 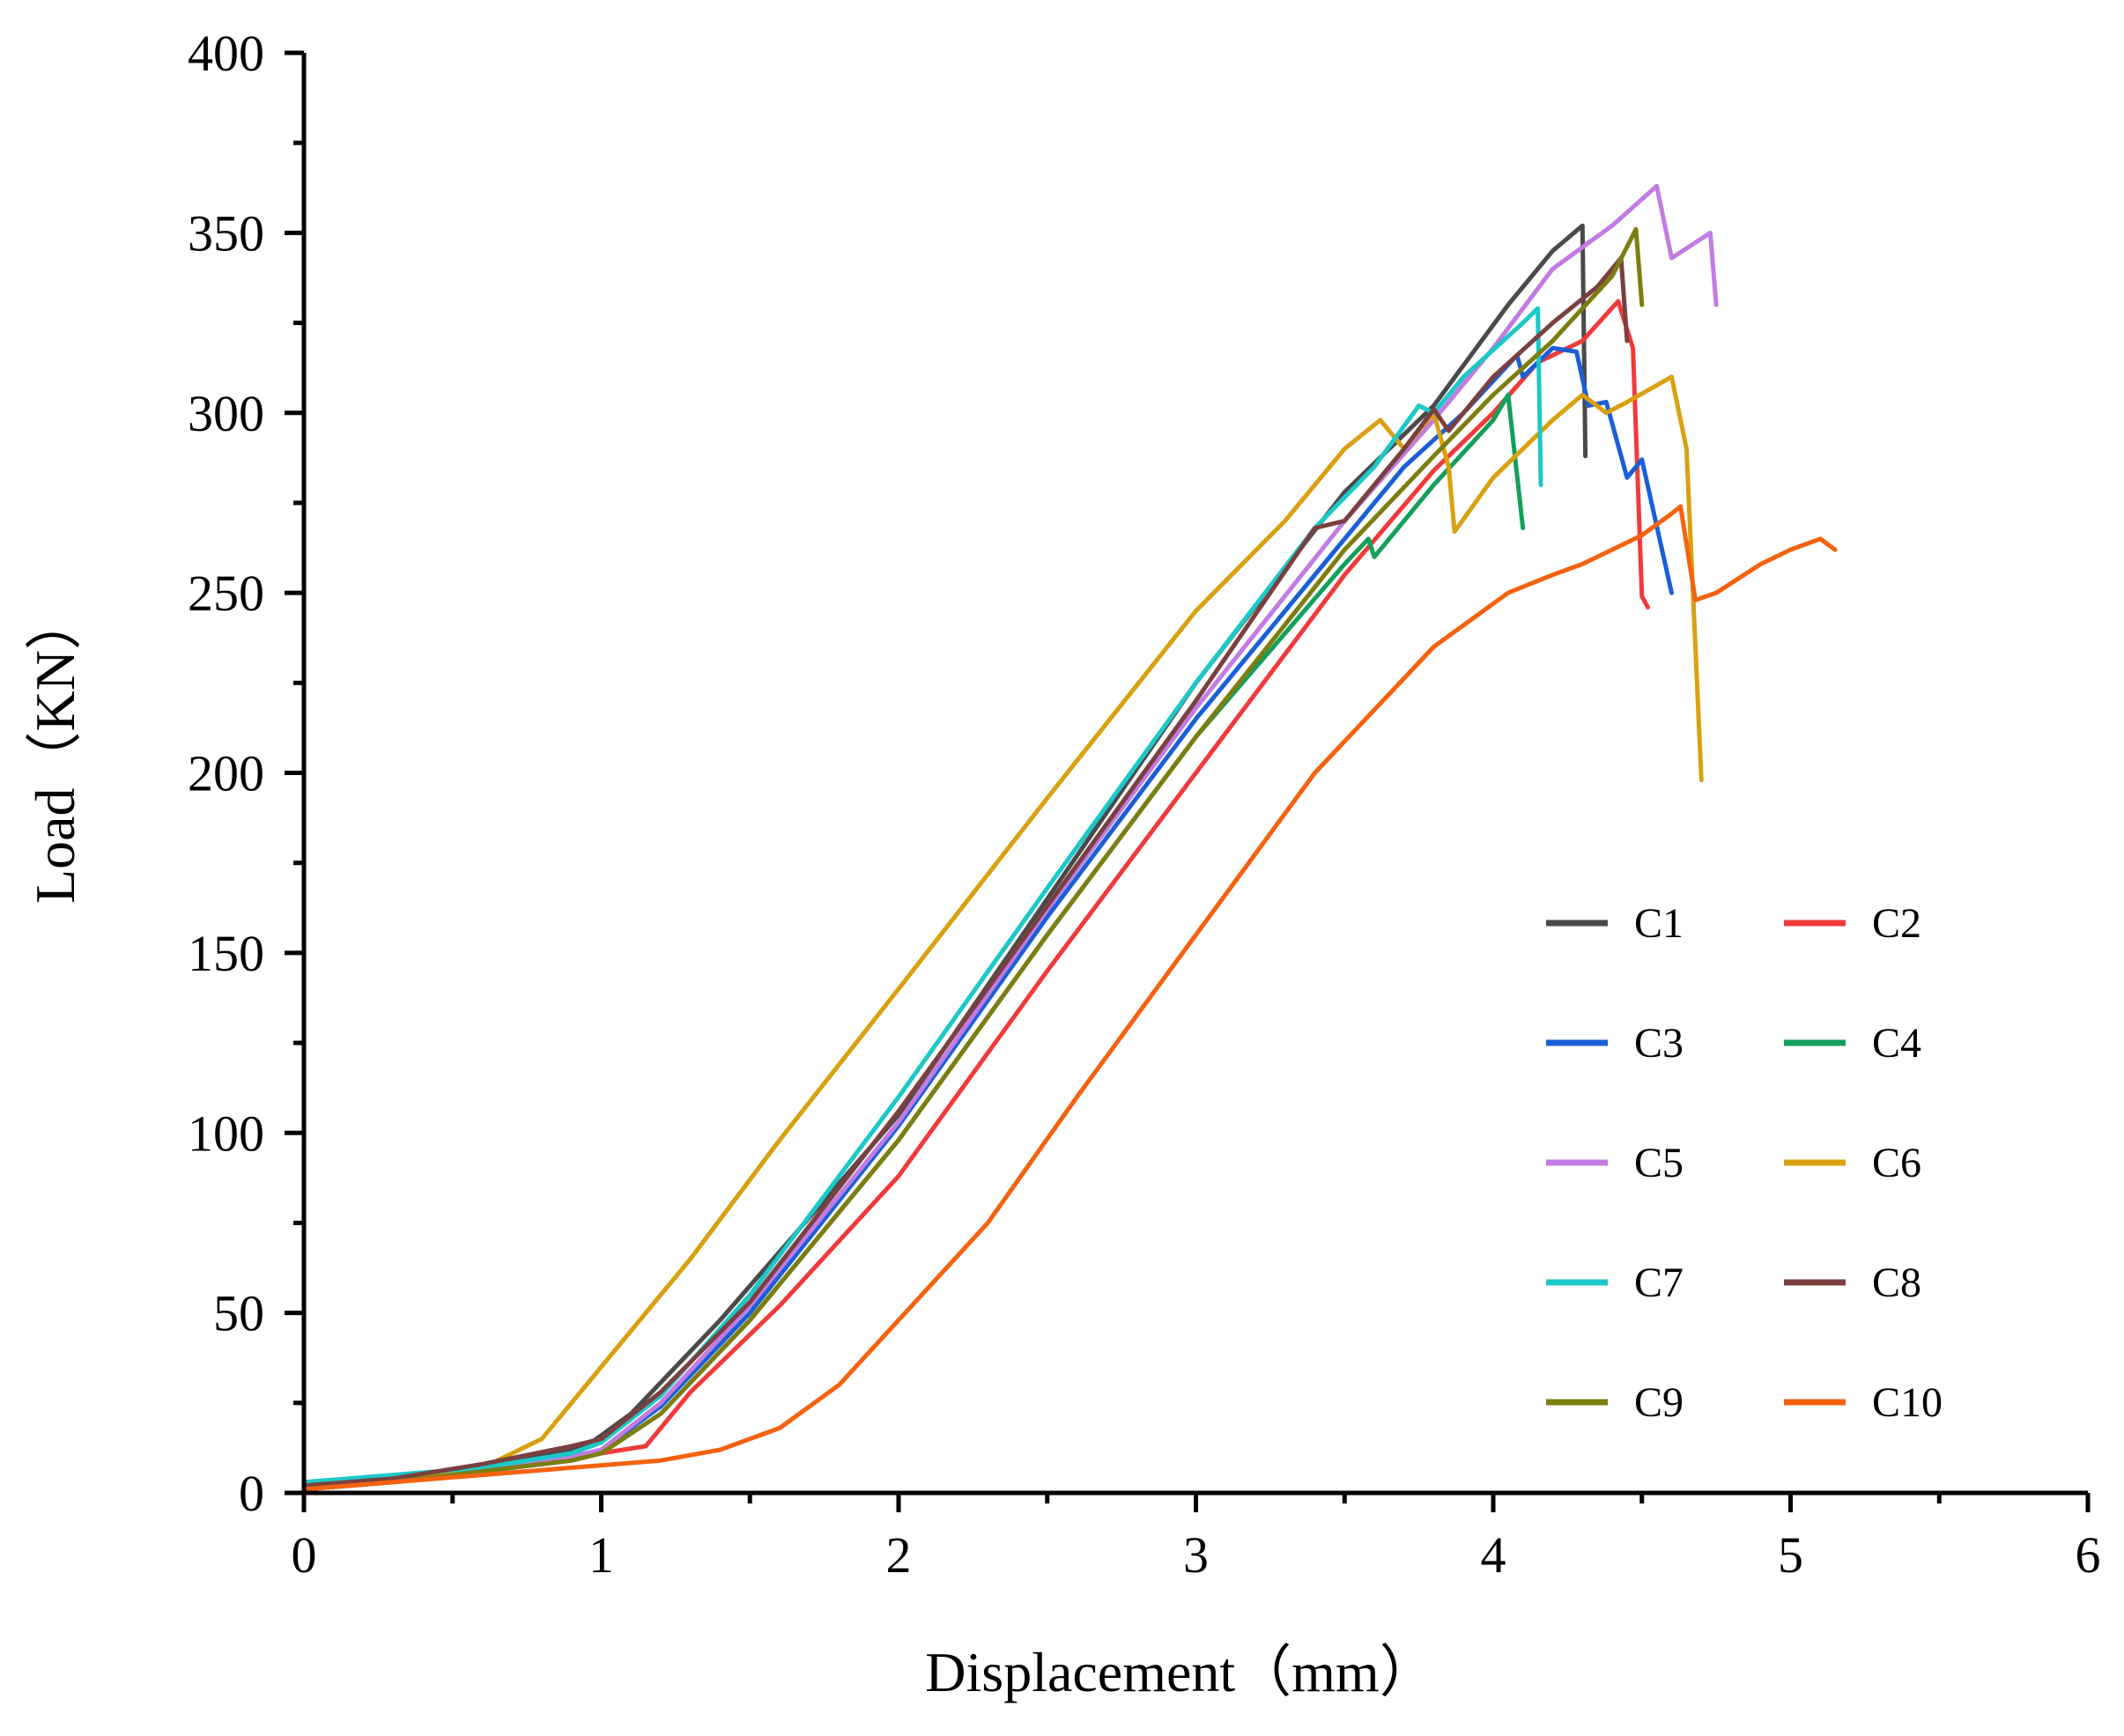 I want to click on x-tick-label: 2, so click(x=899, y=1555).